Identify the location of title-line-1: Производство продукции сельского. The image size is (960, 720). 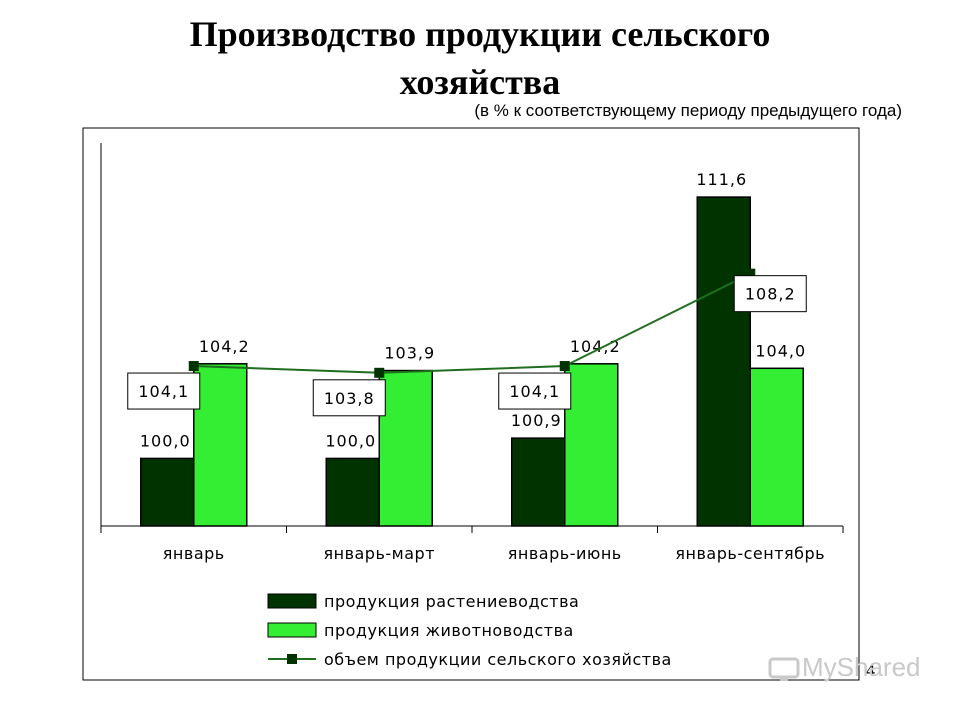
(480, 34).